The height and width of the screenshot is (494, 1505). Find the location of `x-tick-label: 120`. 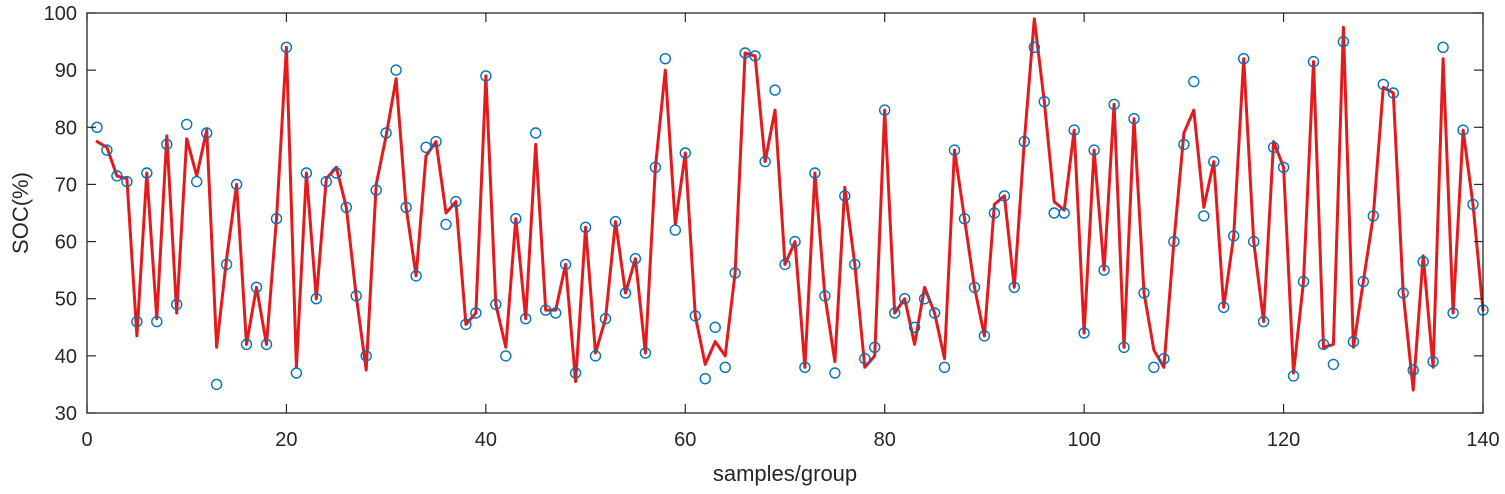

x-tick-label: 120 is located at coordinates (1283, 440).